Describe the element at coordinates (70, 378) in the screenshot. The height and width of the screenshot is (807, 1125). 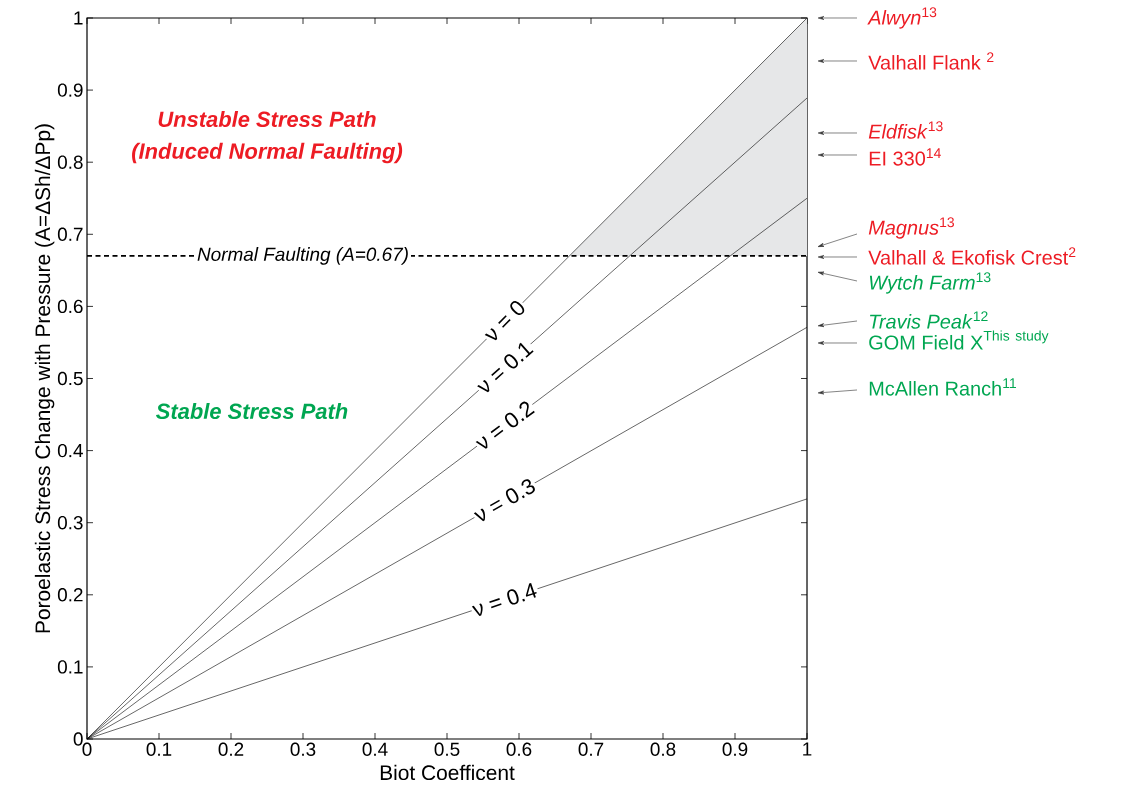
I see `y-tick-label: 0.5` at that location.